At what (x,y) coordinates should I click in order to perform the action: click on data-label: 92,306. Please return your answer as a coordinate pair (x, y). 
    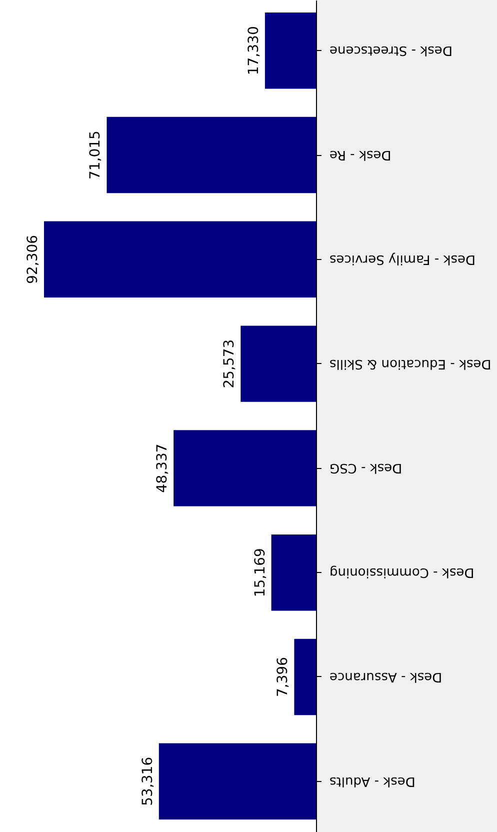
    Looking at the image, I should click on (33, 259).